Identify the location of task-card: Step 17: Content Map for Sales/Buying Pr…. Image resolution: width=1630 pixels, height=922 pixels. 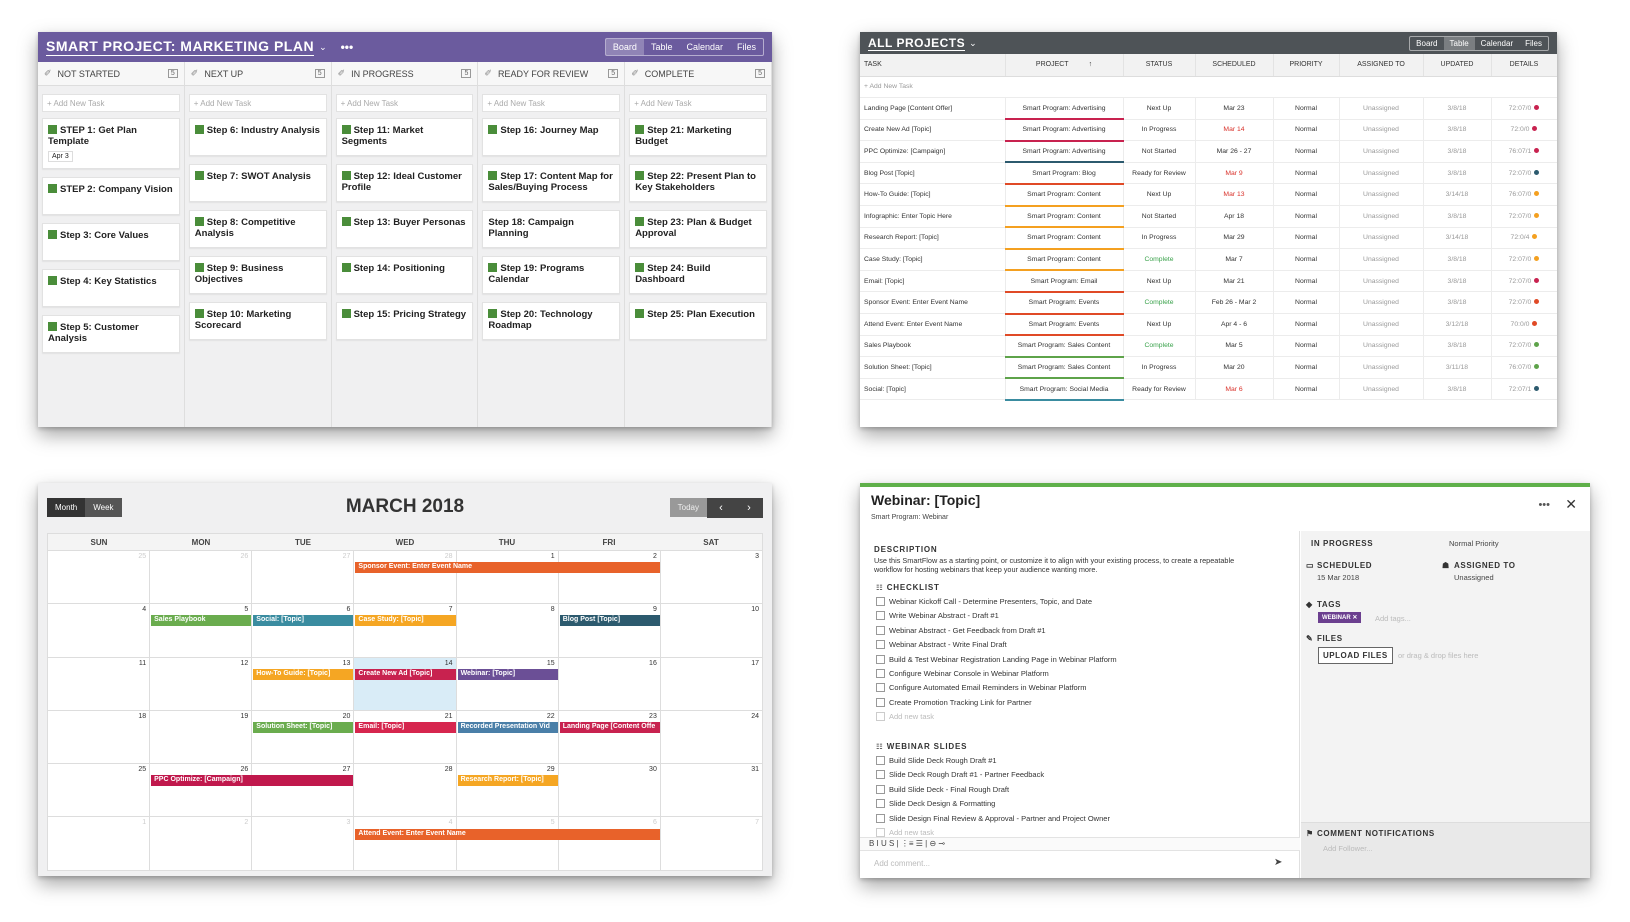
(551, 183).